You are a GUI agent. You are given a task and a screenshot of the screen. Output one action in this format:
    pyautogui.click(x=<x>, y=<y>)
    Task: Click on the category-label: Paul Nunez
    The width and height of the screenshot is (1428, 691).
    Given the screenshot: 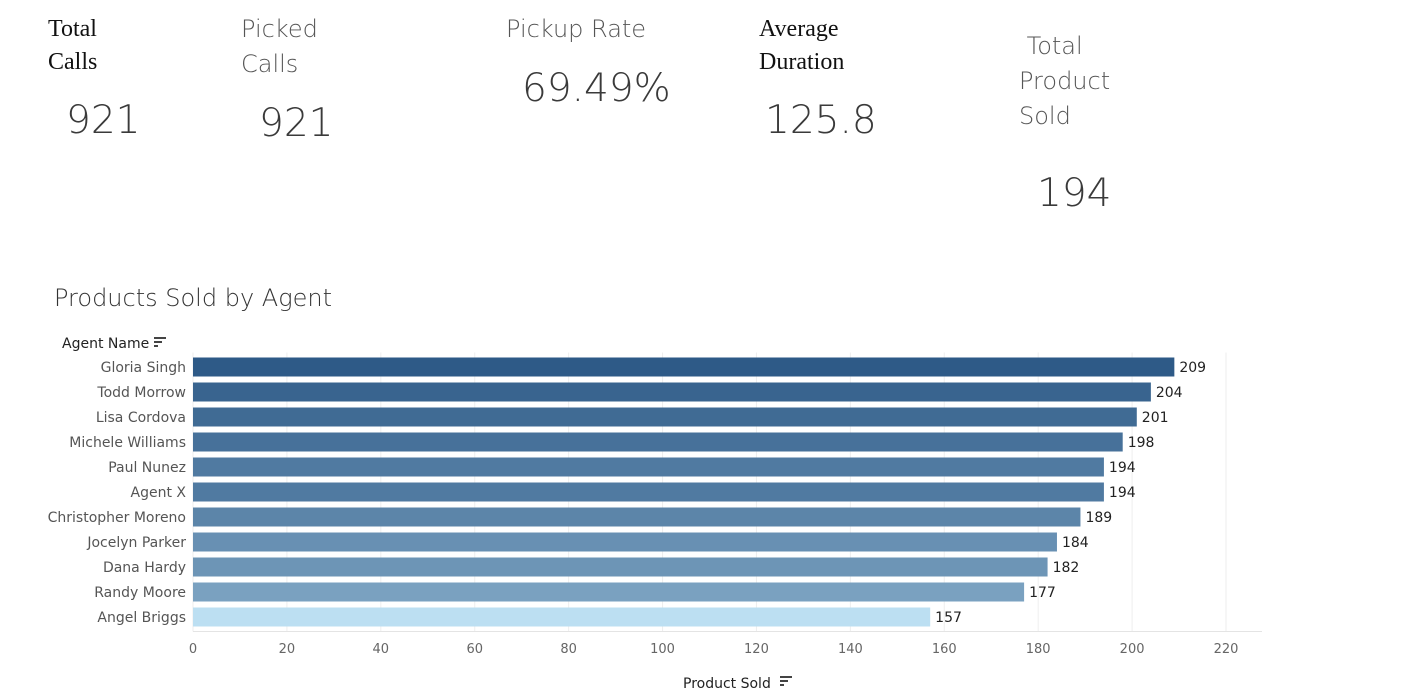 What is the action you would take?
    pyautogui.click(x=147, y=468)
    